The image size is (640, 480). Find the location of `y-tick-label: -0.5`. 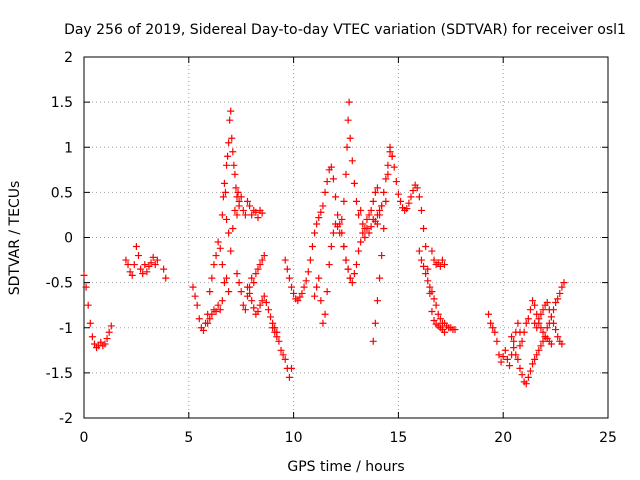

y-tick-label: -0.5 is located at coordinates (59, 284).